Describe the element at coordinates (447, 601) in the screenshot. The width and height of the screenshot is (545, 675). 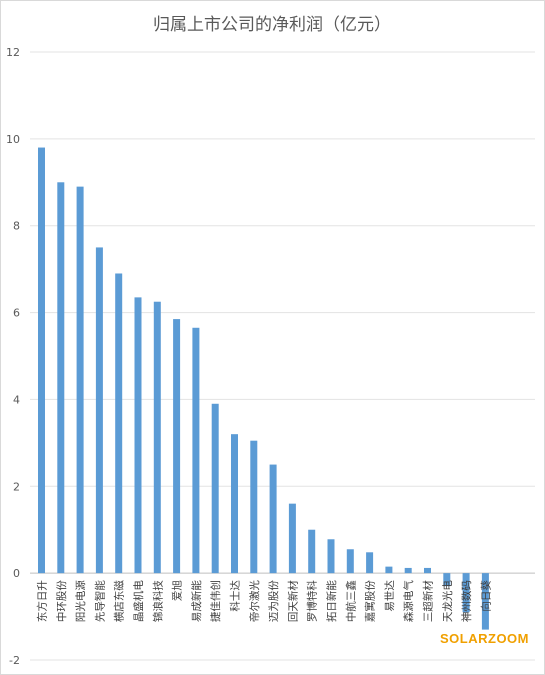
I see `x-tick-label: 天龙光电` at that location.